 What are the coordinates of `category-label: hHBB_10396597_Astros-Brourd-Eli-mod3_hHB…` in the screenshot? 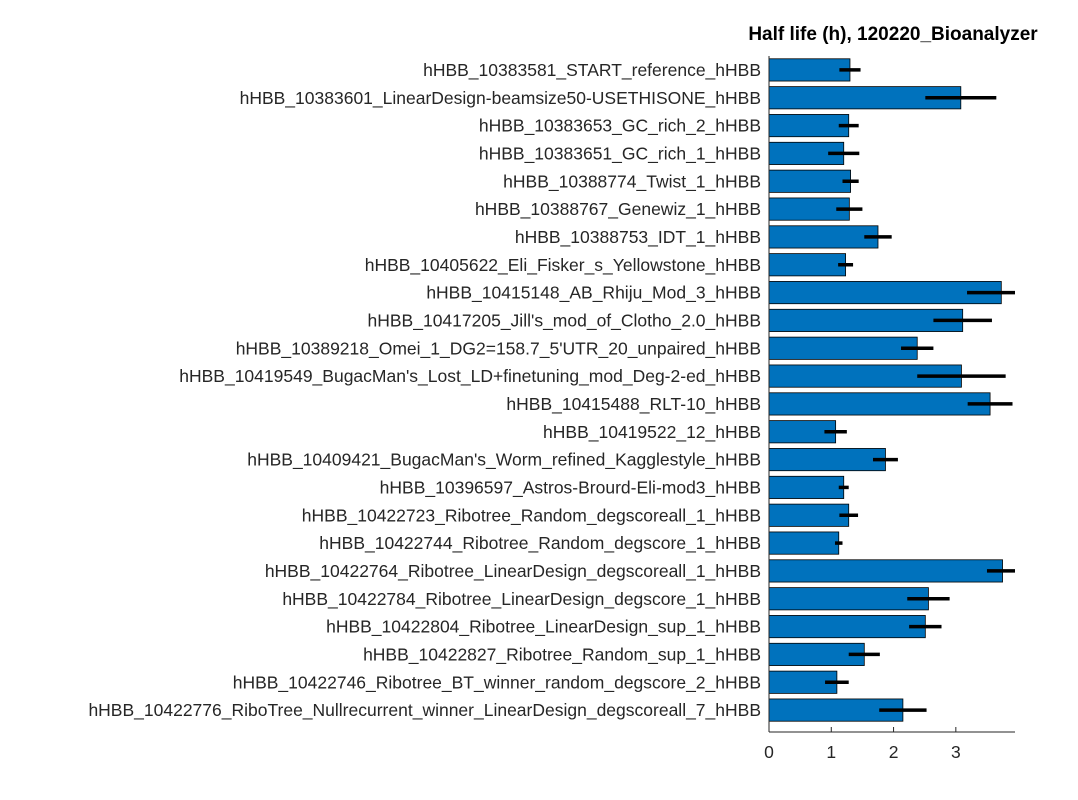 It's located at (570, 487).